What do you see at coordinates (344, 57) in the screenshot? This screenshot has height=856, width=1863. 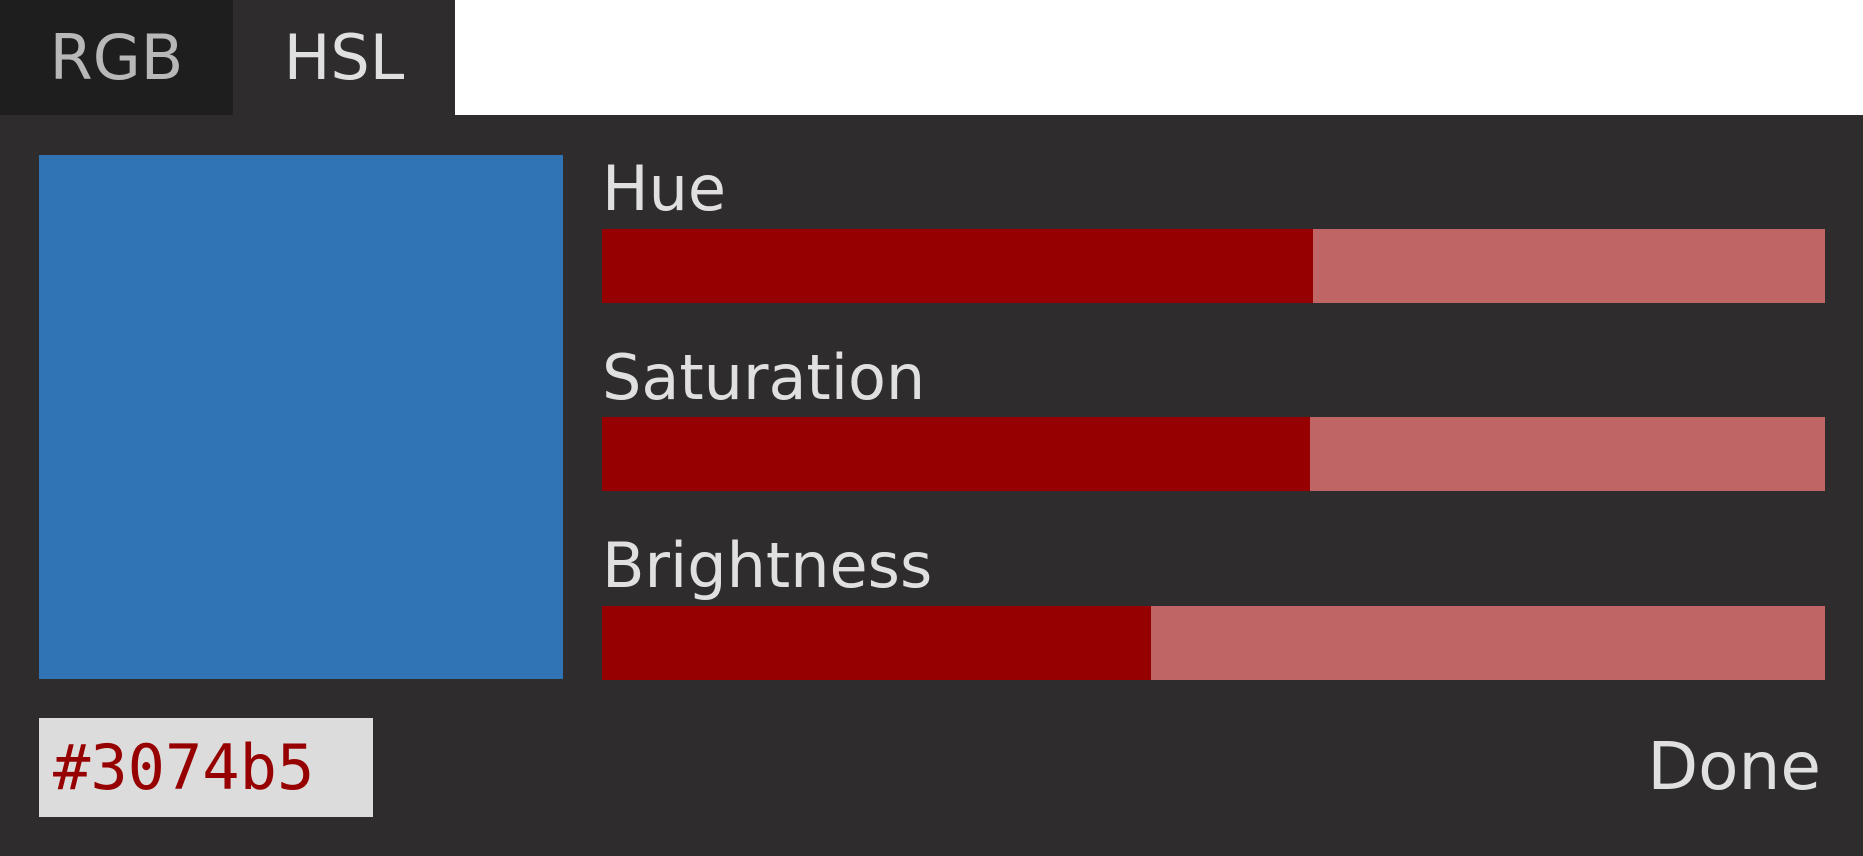 I see `tab-hsl: HSL` at bounding box center [344, 57].